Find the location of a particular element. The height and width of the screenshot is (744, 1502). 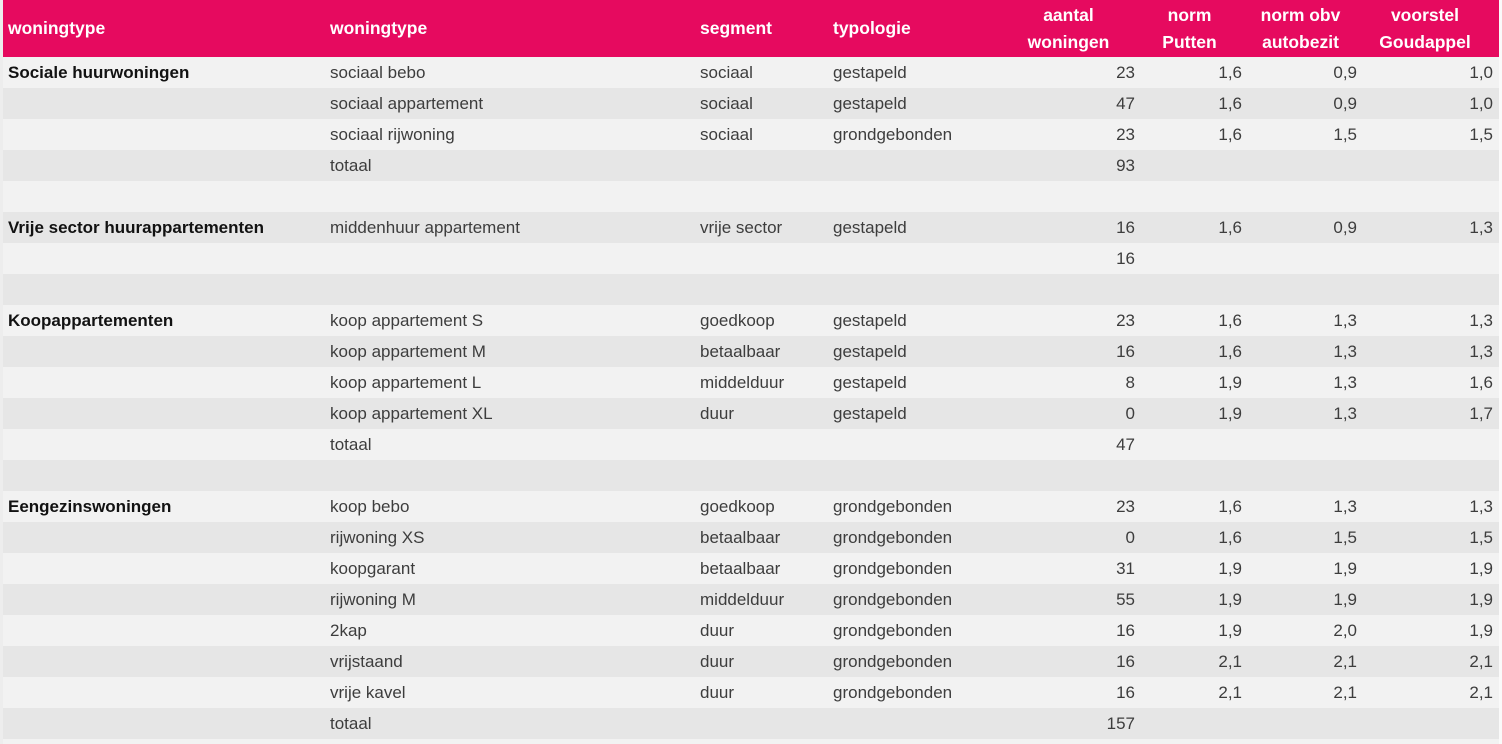

col-header-label-line2: woningen is located at coordinates (1068, 41).